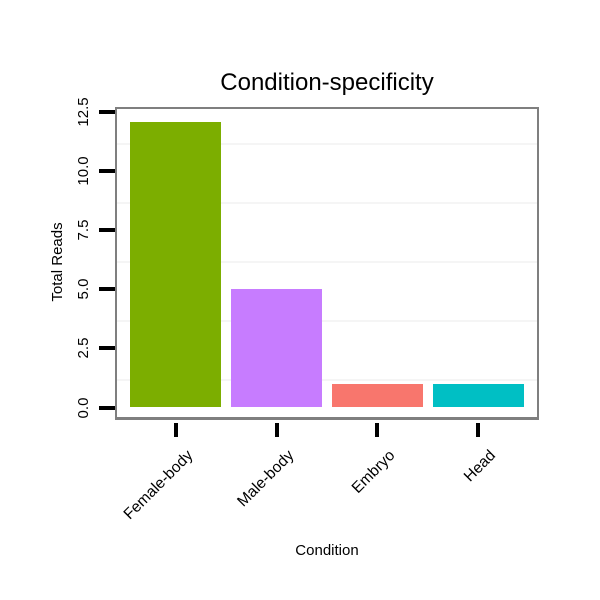  What do you see at coordinates (377, 395) in the screenshot?
I see `bar-embryo` at bounding box center [377, 395].